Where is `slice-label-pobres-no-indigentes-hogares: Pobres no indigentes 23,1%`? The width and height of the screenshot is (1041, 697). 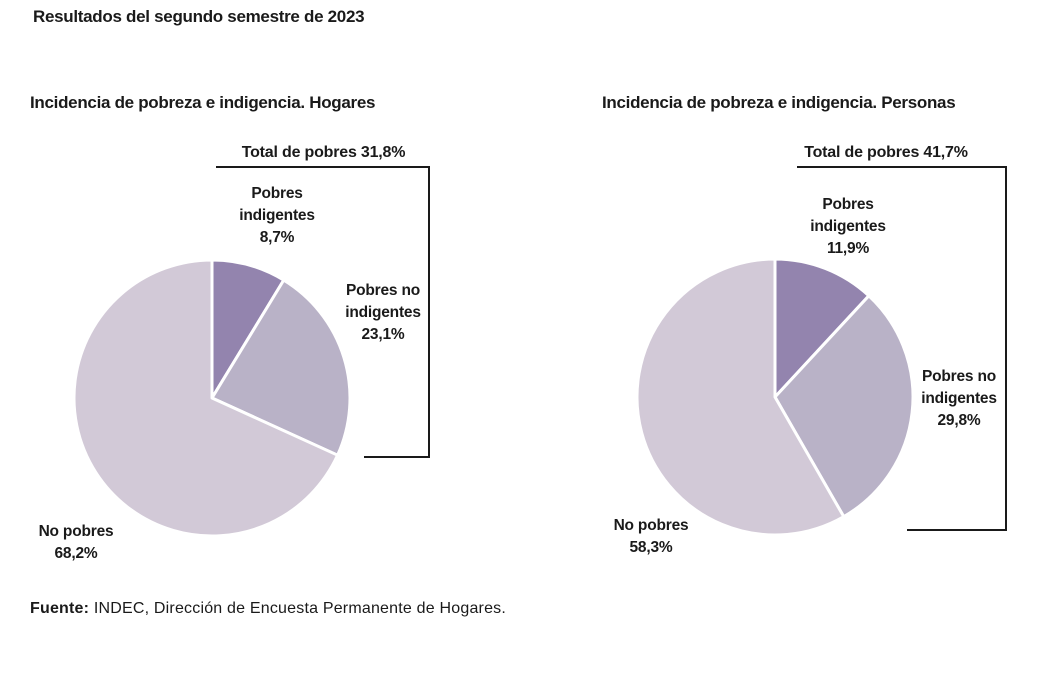
slice-label-pobres-no-indigentes-hogares: Pobres no indigentes 23,1% is located at coordinates (383, 313).